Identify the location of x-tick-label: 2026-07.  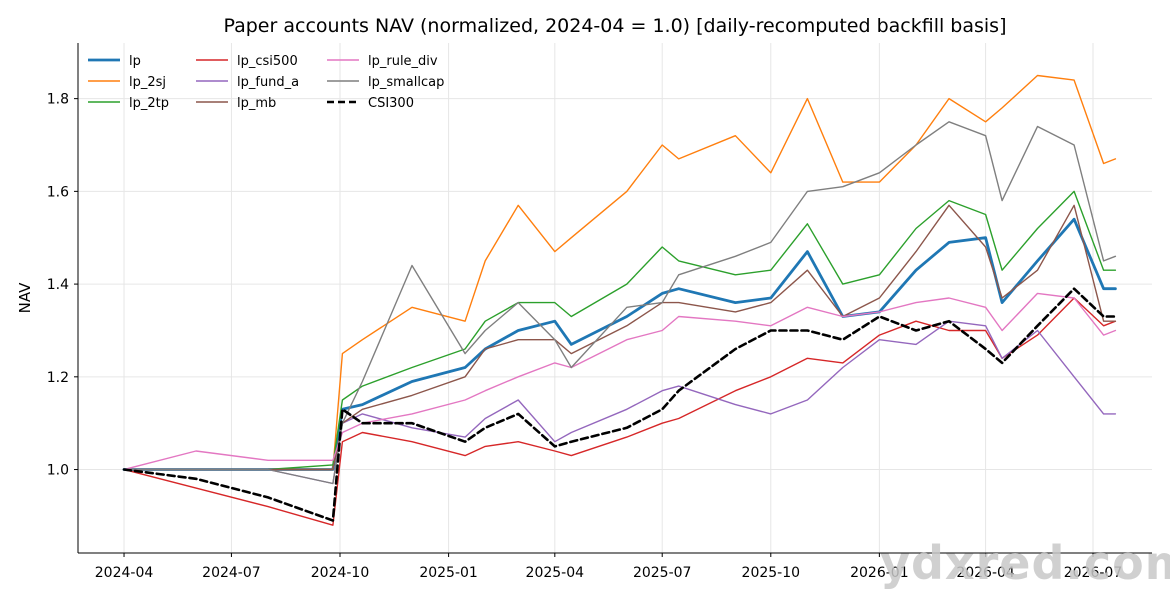
(1093, 573).